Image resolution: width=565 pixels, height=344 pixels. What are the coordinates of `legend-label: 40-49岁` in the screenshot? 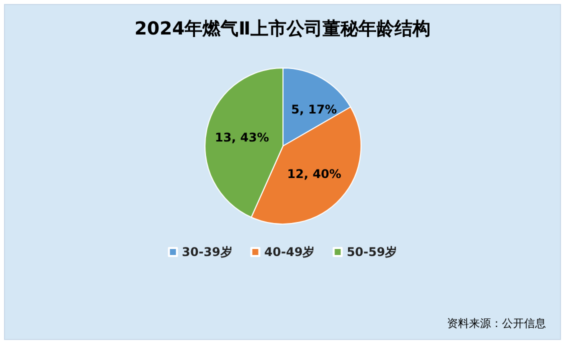 It's located at (289, 252).